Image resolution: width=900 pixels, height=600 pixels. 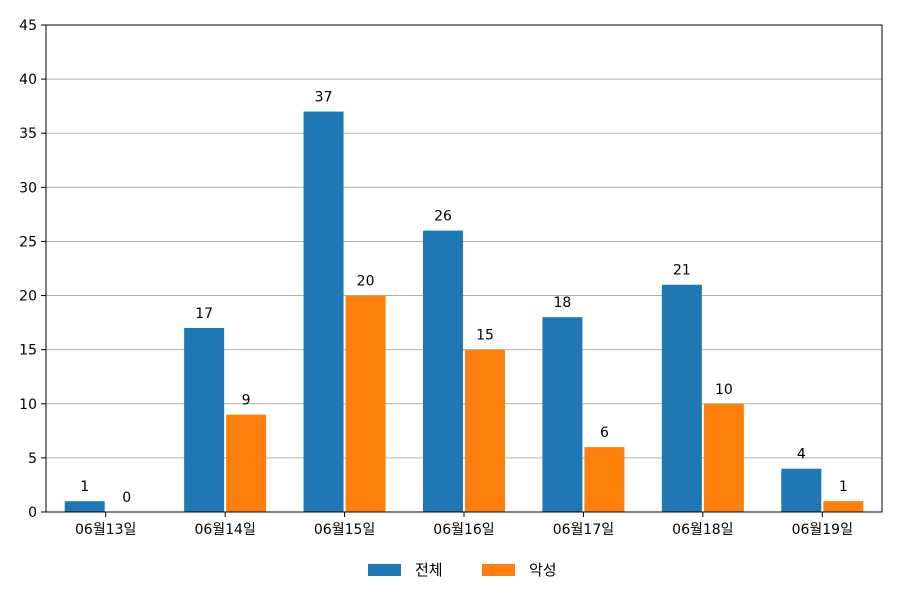 What do you see at coordinates (32, 269) in the screenshot?
I see `y-axis: 0 5 10 15 20 25 30 35 40 45` at bounding box center [32, 269].